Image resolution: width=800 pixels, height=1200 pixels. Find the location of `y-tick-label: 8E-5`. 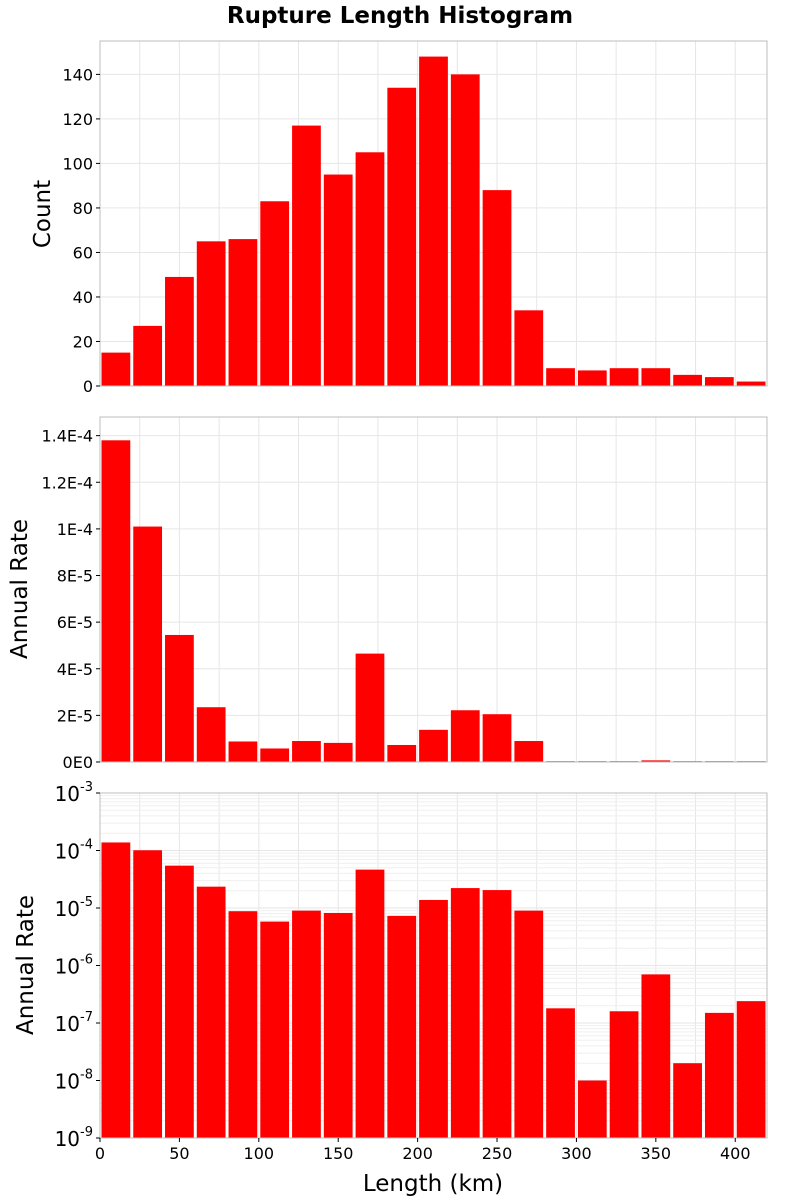

y-tick-label: 8E-5 is located at coordinates (75, 576).